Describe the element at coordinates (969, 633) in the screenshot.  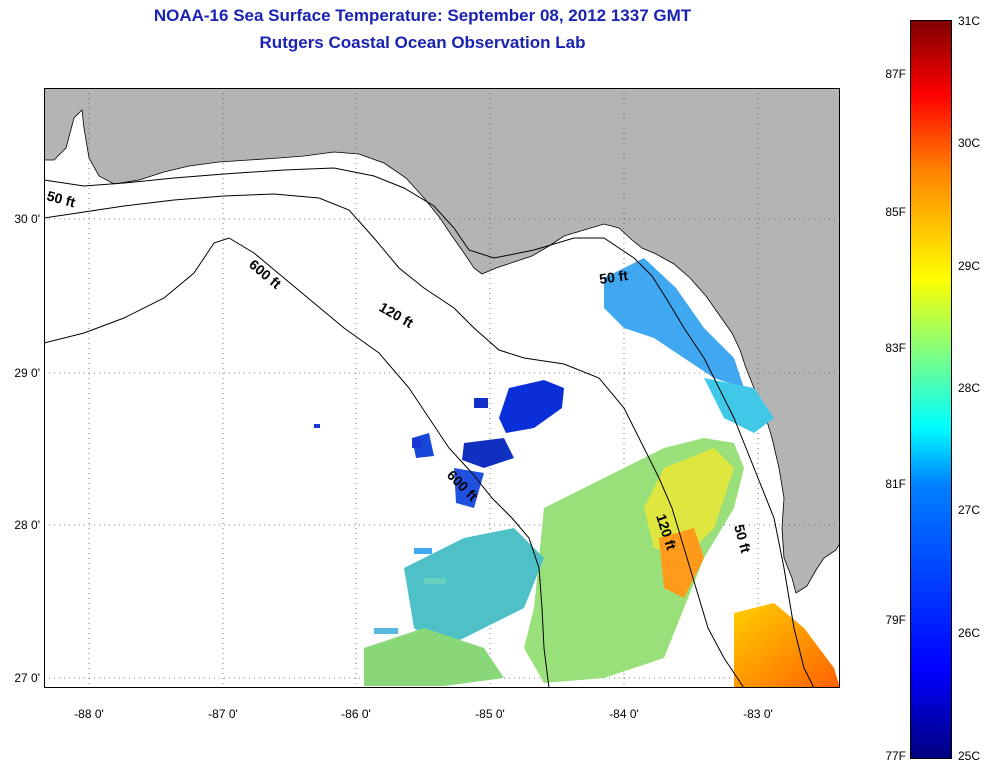
I see `colorbar-c-26: 26C` at that location.